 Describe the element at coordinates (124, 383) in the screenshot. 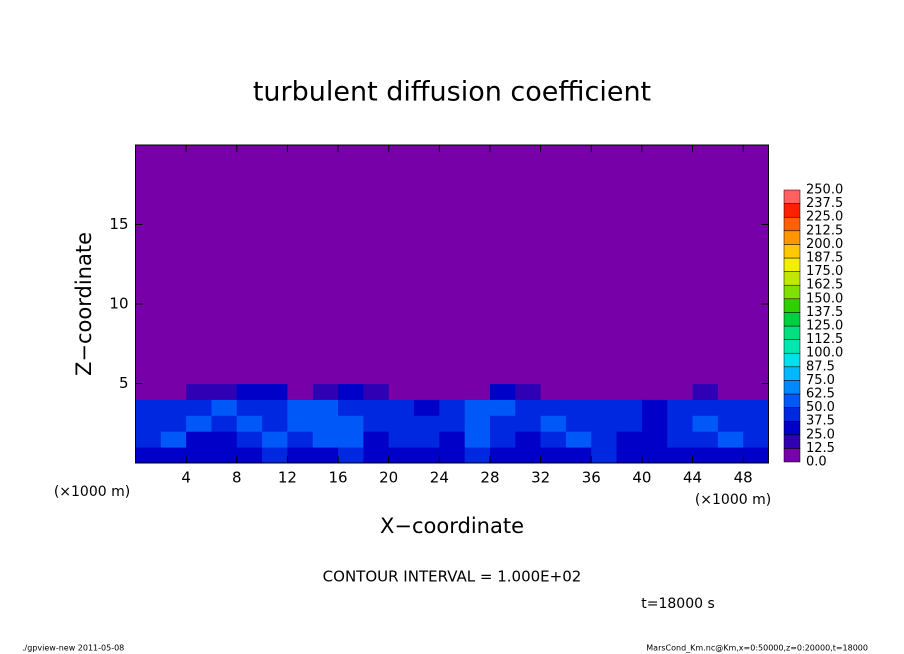

I see `y-tick-label: 5` at that location.